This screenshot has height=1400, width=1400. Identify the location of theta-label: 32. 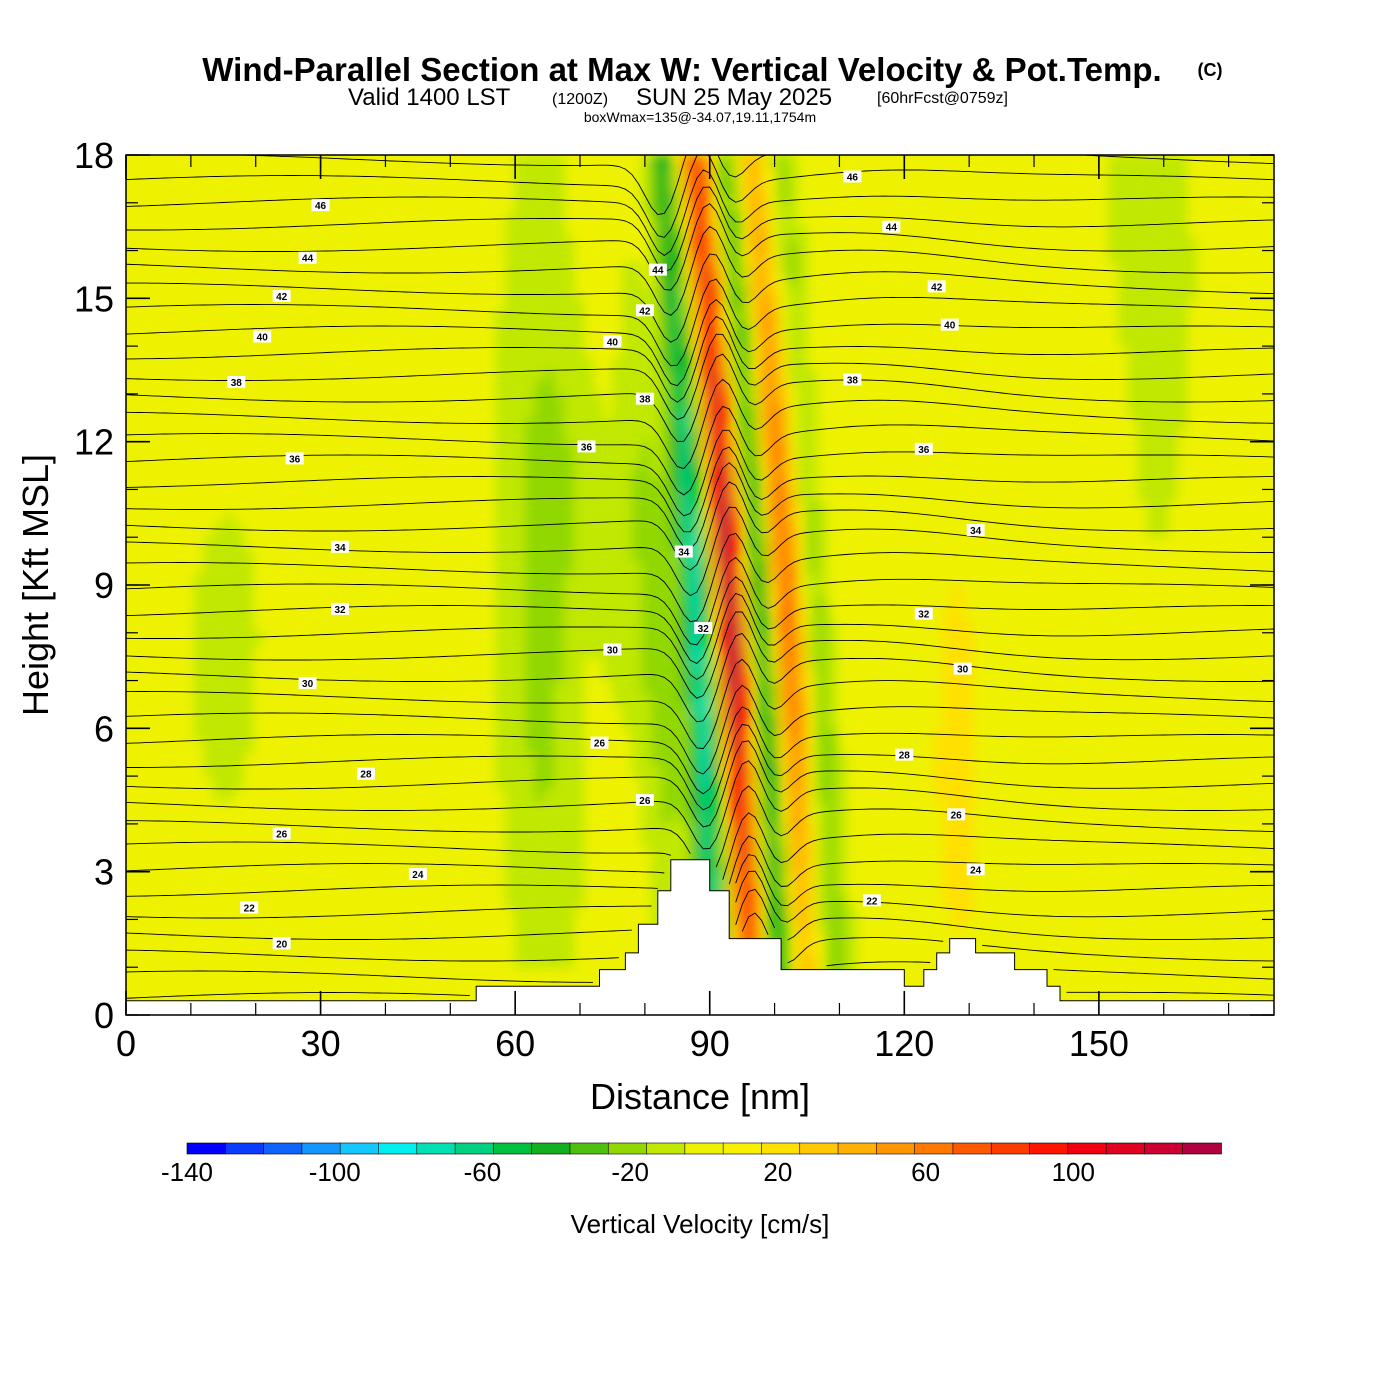
(340, 609).